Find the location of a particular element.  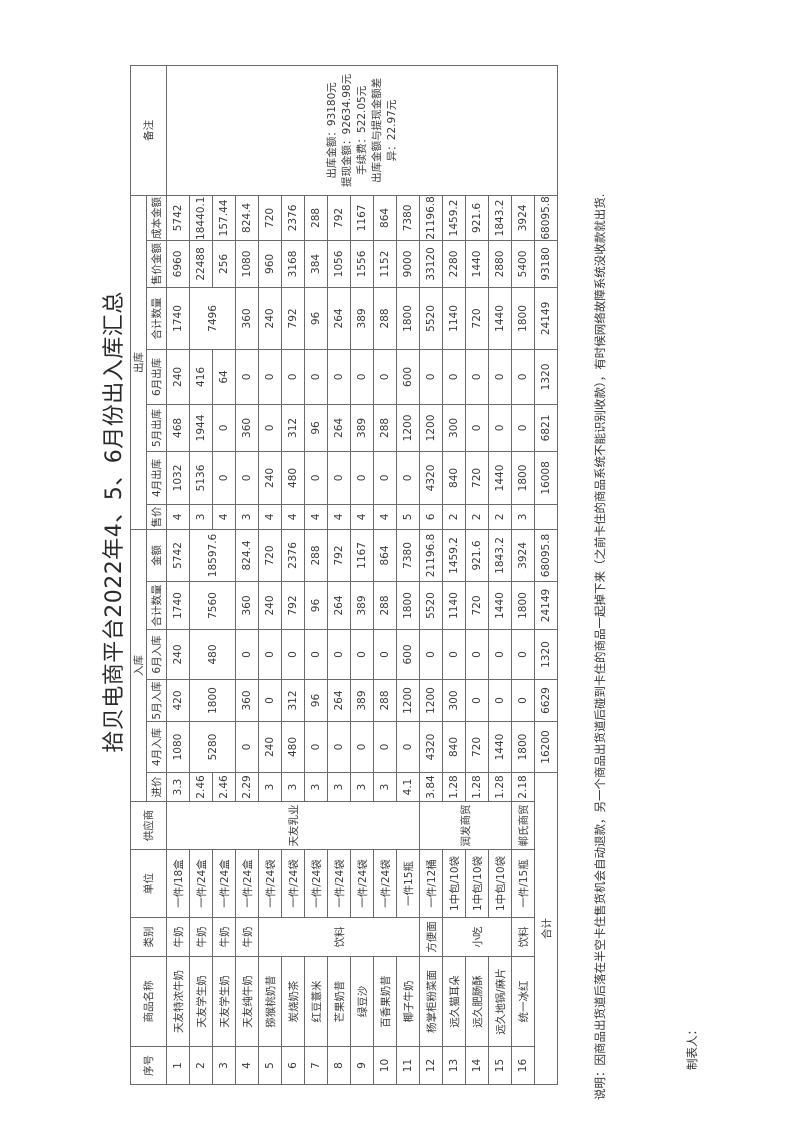

total-in-apr: 16200 is located at coordinates (546, 747).